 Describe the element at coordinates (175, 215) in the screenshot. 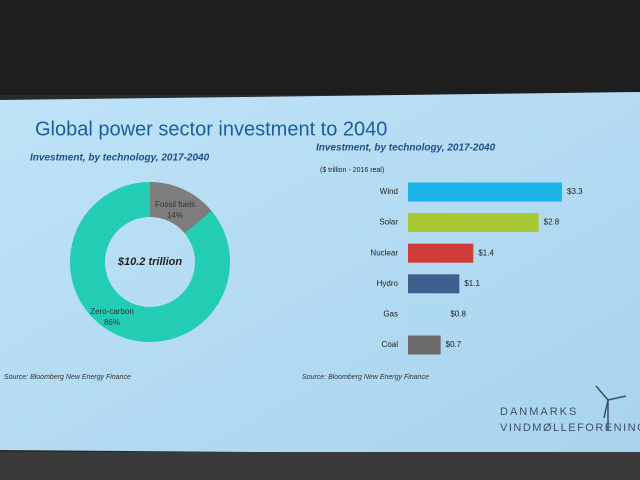

I see `slice-value: 14%` at that location.